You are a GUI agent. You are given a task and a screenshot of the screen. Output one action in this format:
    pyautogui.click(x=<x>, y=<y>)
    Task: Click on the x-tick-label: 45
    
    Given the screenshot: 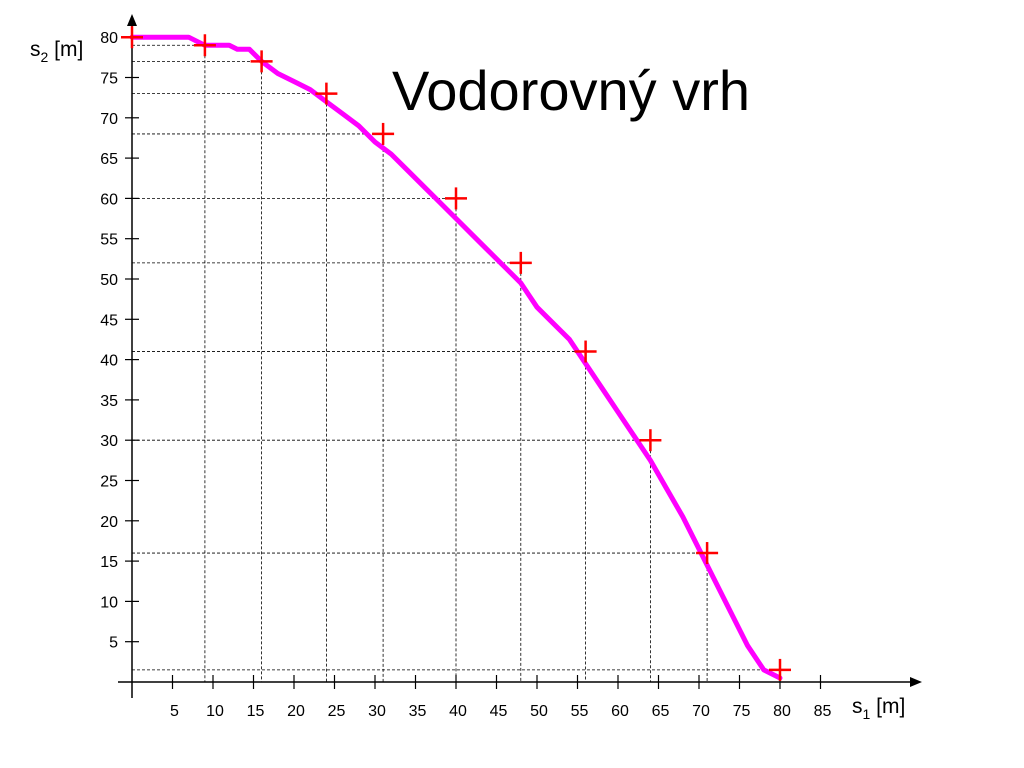 What is the action you would take?
    pyautogui.click(x=499, y=711)
    